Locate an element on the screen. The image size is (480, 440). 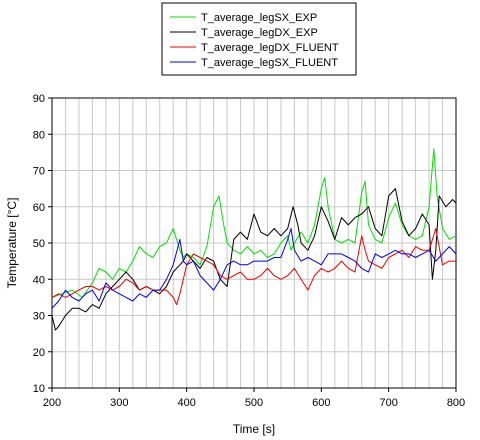
legend-label-1: T_average_legSX_EXP is located at coordinates (259, 18).